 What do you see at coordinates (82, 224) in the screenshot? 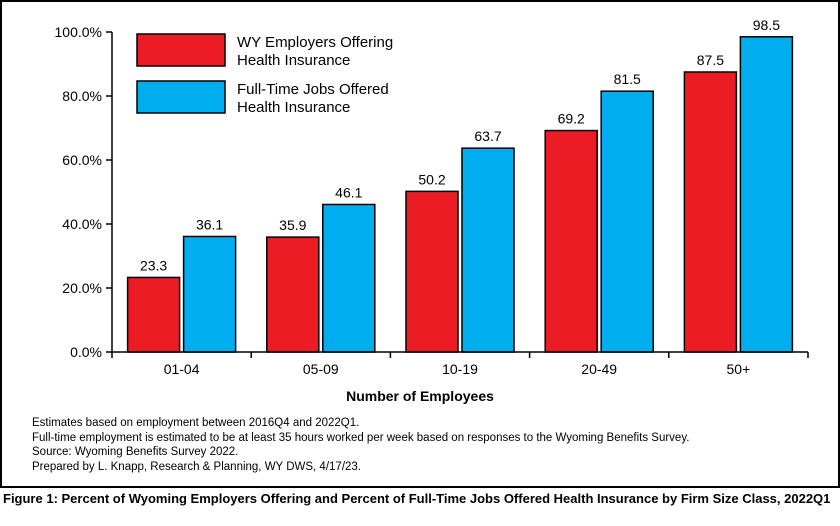
I see `y-tick-label: 40.0%` at bounding box center [82, 224].